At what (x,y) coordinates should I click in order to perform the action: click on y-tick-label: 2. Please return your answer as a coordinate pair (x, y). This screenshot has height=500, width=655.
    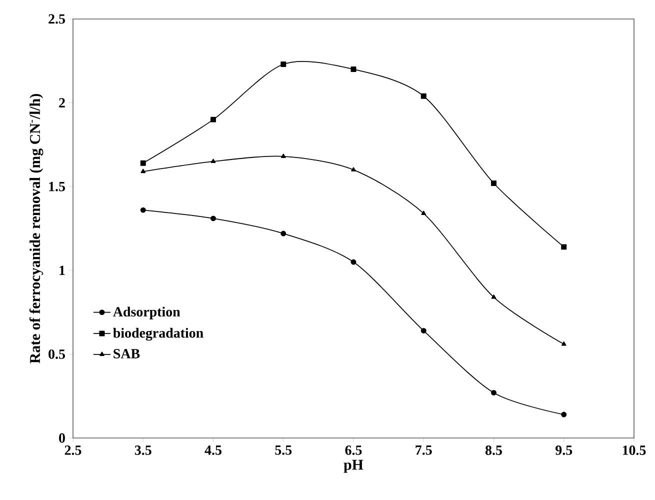
    Looking at the image, I should click on (62, 103).